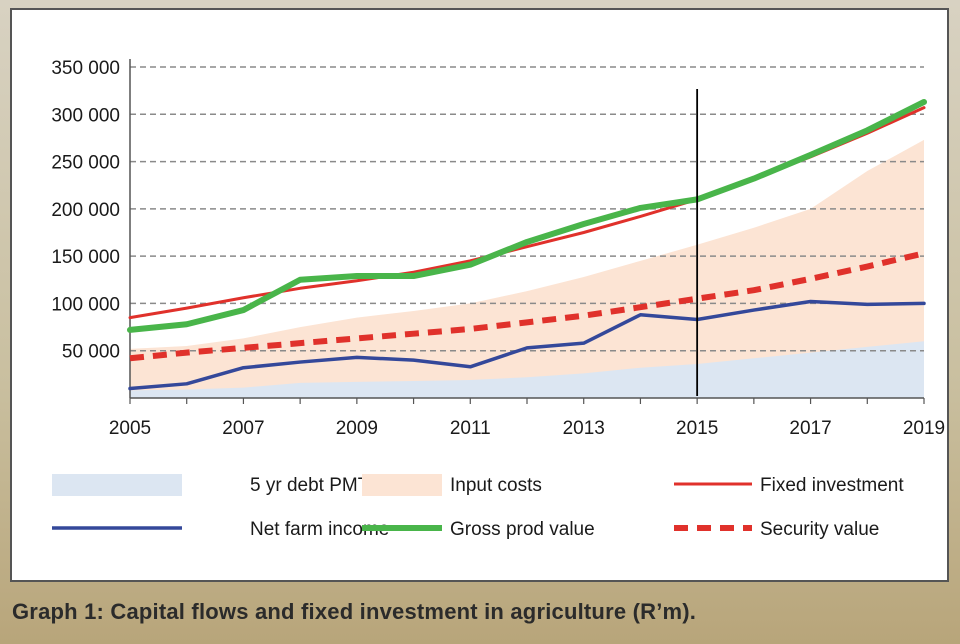  What do you see at coordinates (402, 485) in the screenshot?
I see `legend-swatch-input-costs` at bounding box center [402, 485].